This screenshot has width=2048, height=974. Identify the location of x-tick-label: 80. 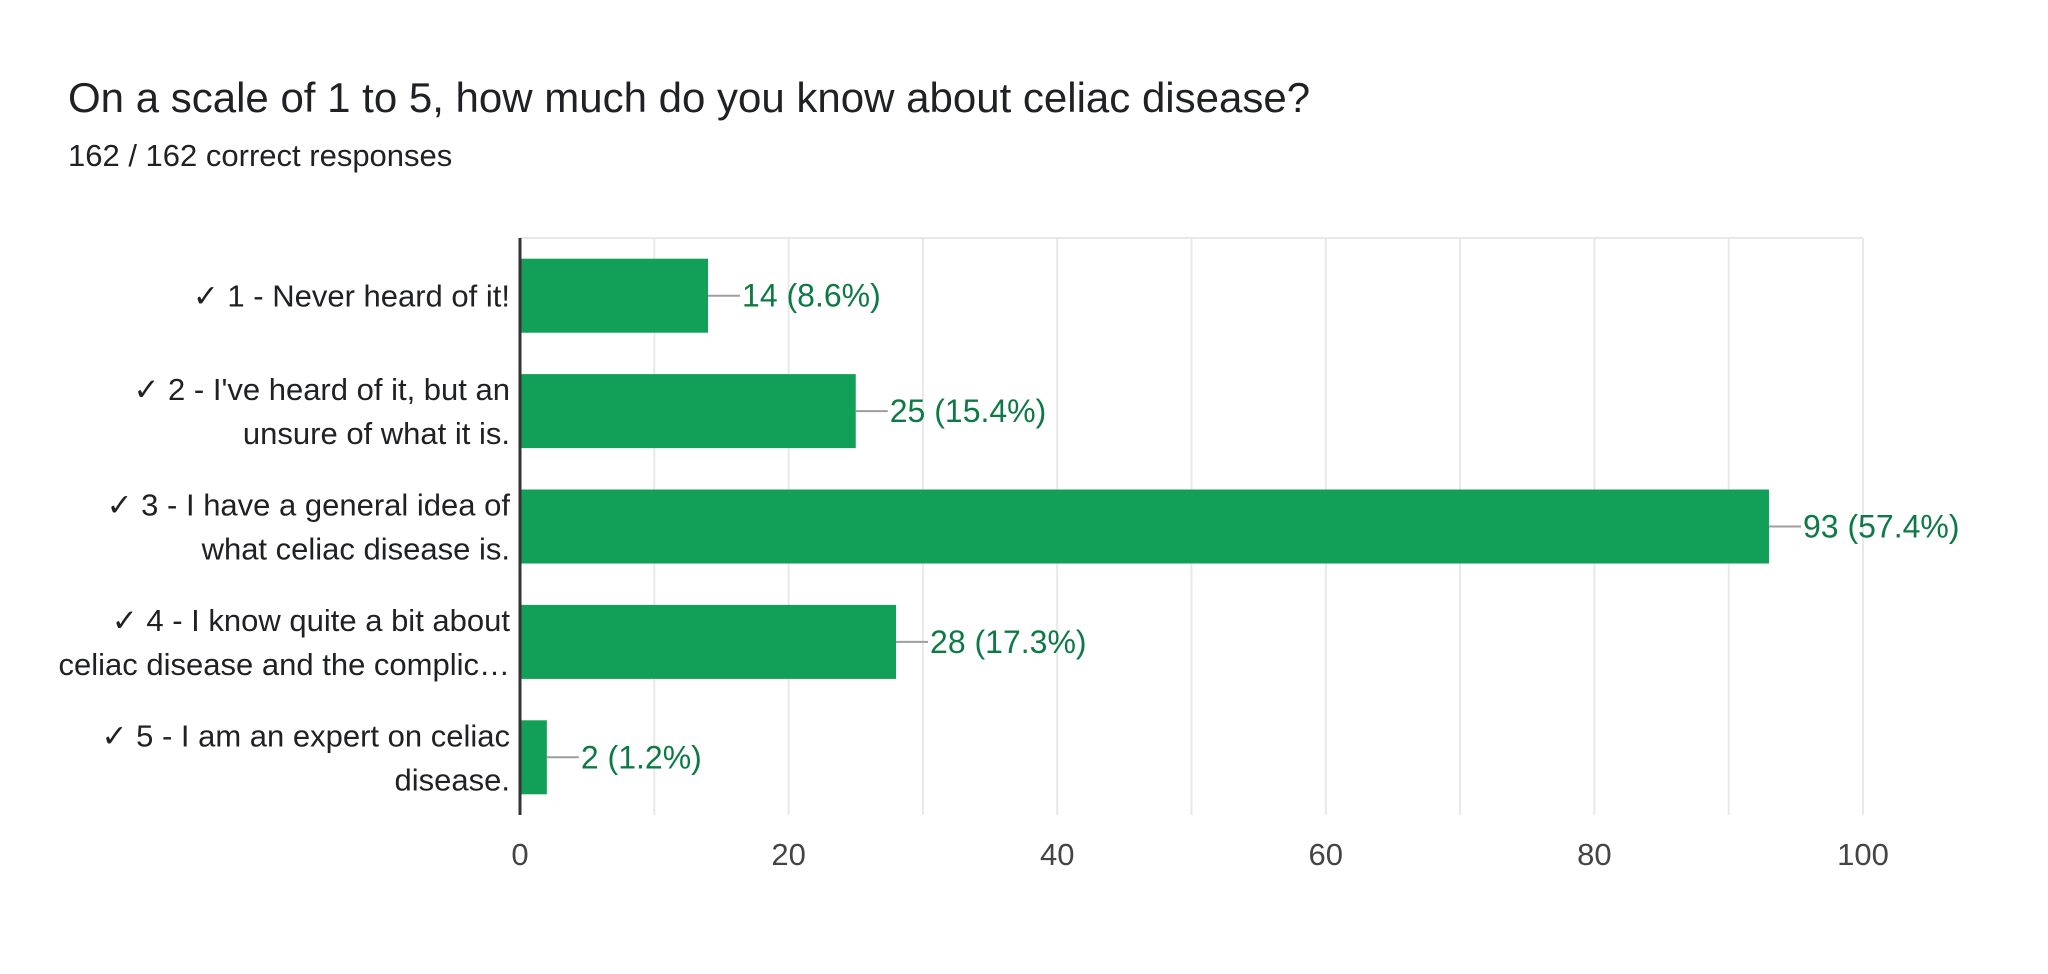
(1594, 854).